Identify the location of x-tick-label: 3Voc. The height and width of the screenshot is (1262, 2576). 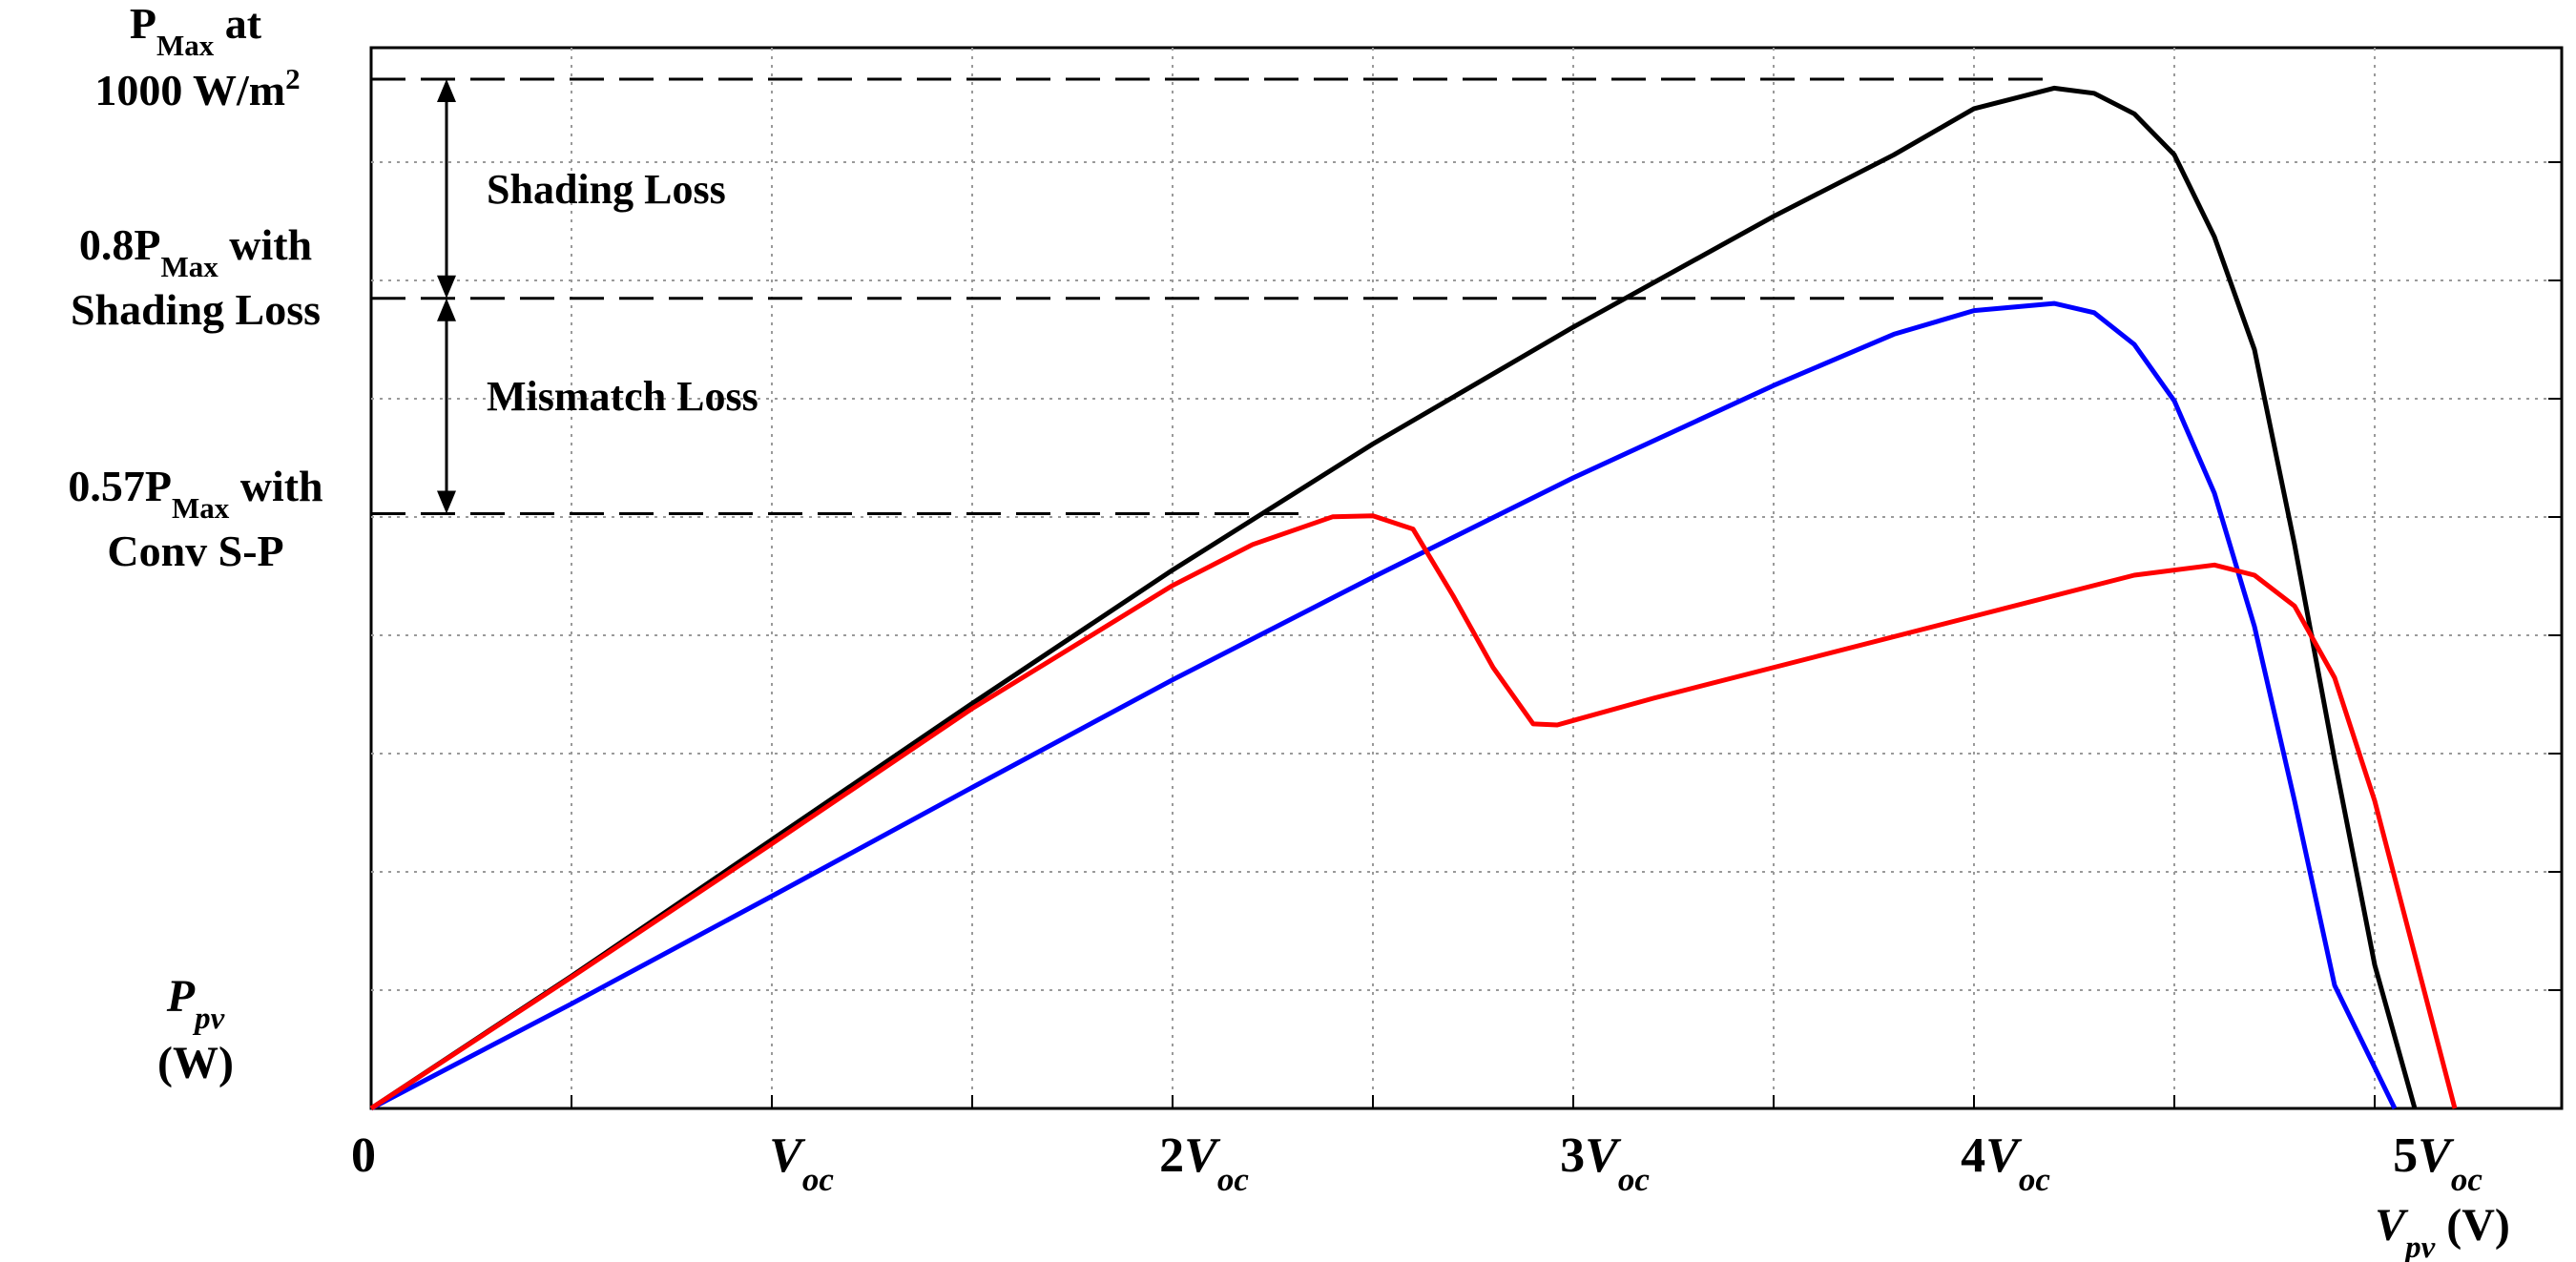
(1605, 1163).